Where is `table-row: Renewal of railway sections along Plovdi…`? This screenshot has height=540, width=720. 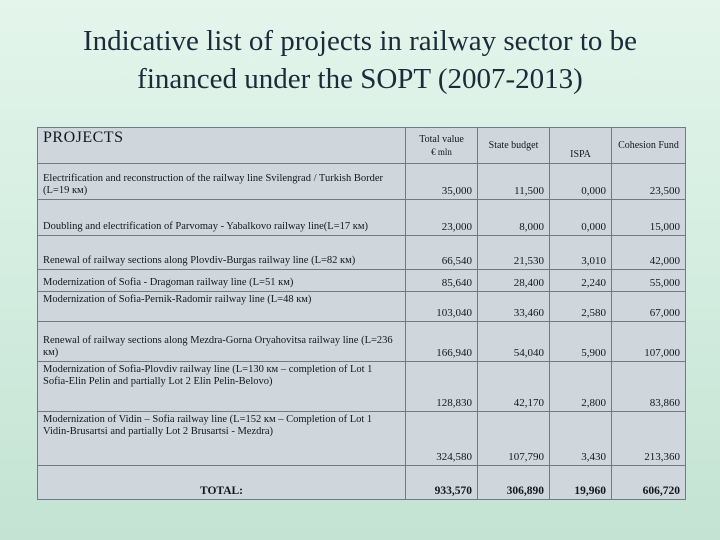
table-row: Renewal of railway sections along Plovdi… is located at coordinates (361, 252).